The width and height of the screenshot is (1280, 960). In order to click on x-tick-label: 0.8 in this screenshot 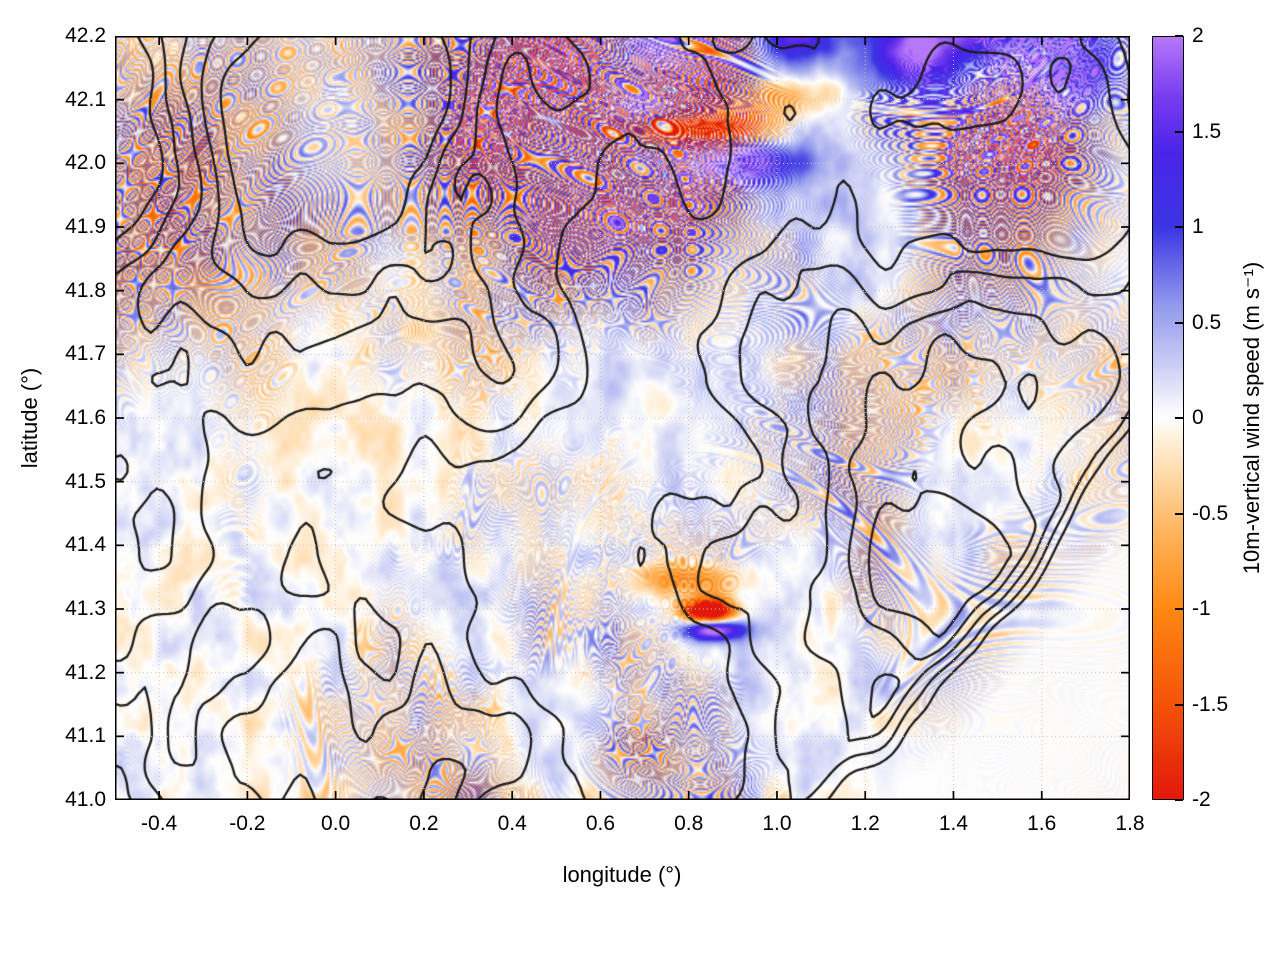, I will do `click(689, 823)`.